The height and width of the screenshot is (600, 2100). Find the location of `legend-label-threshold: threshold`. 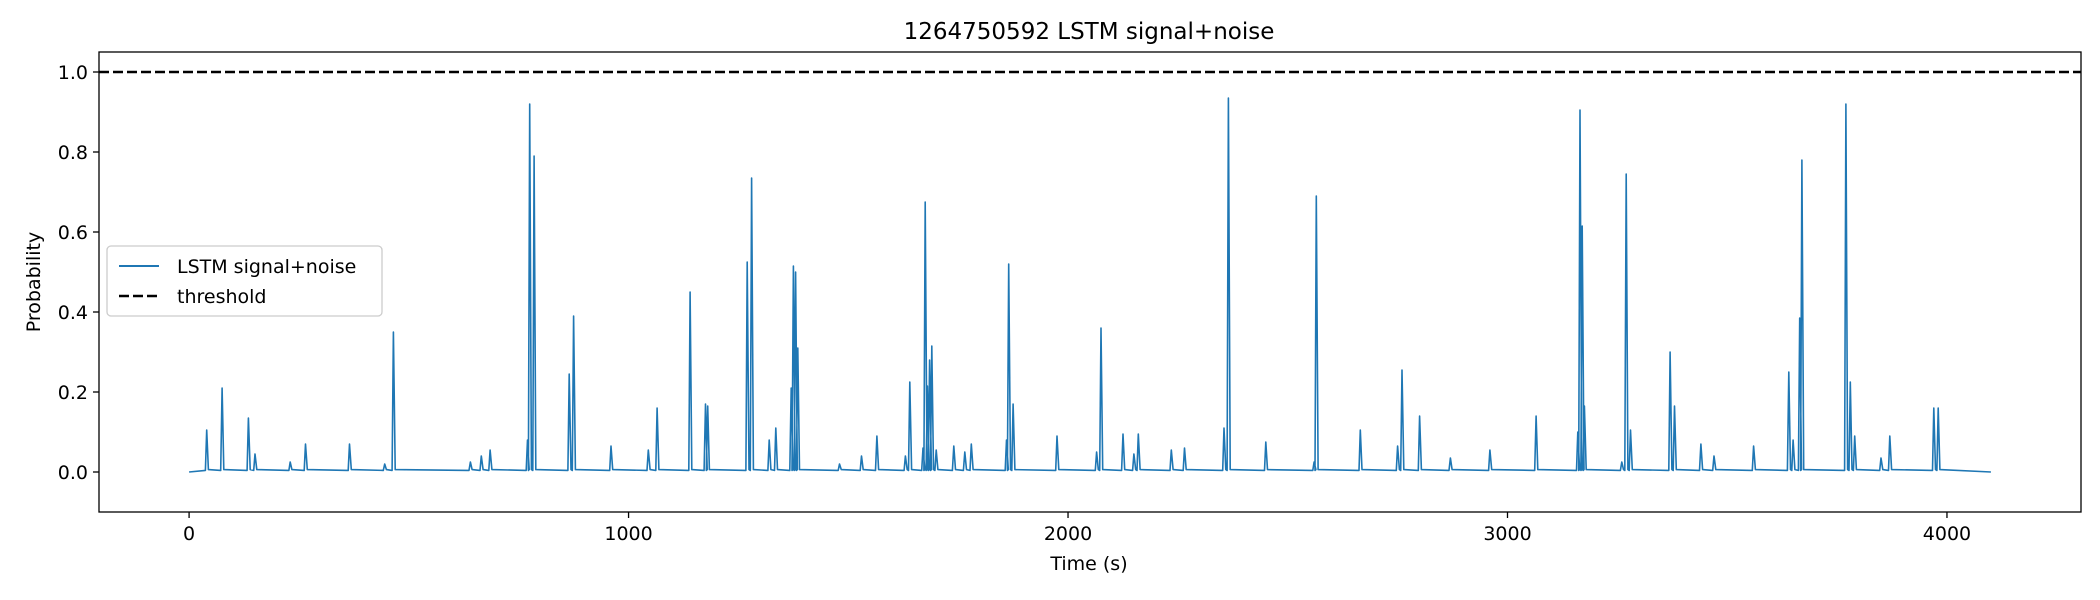

legend-label-threshold: threshold is located at coordinates (221, 297).